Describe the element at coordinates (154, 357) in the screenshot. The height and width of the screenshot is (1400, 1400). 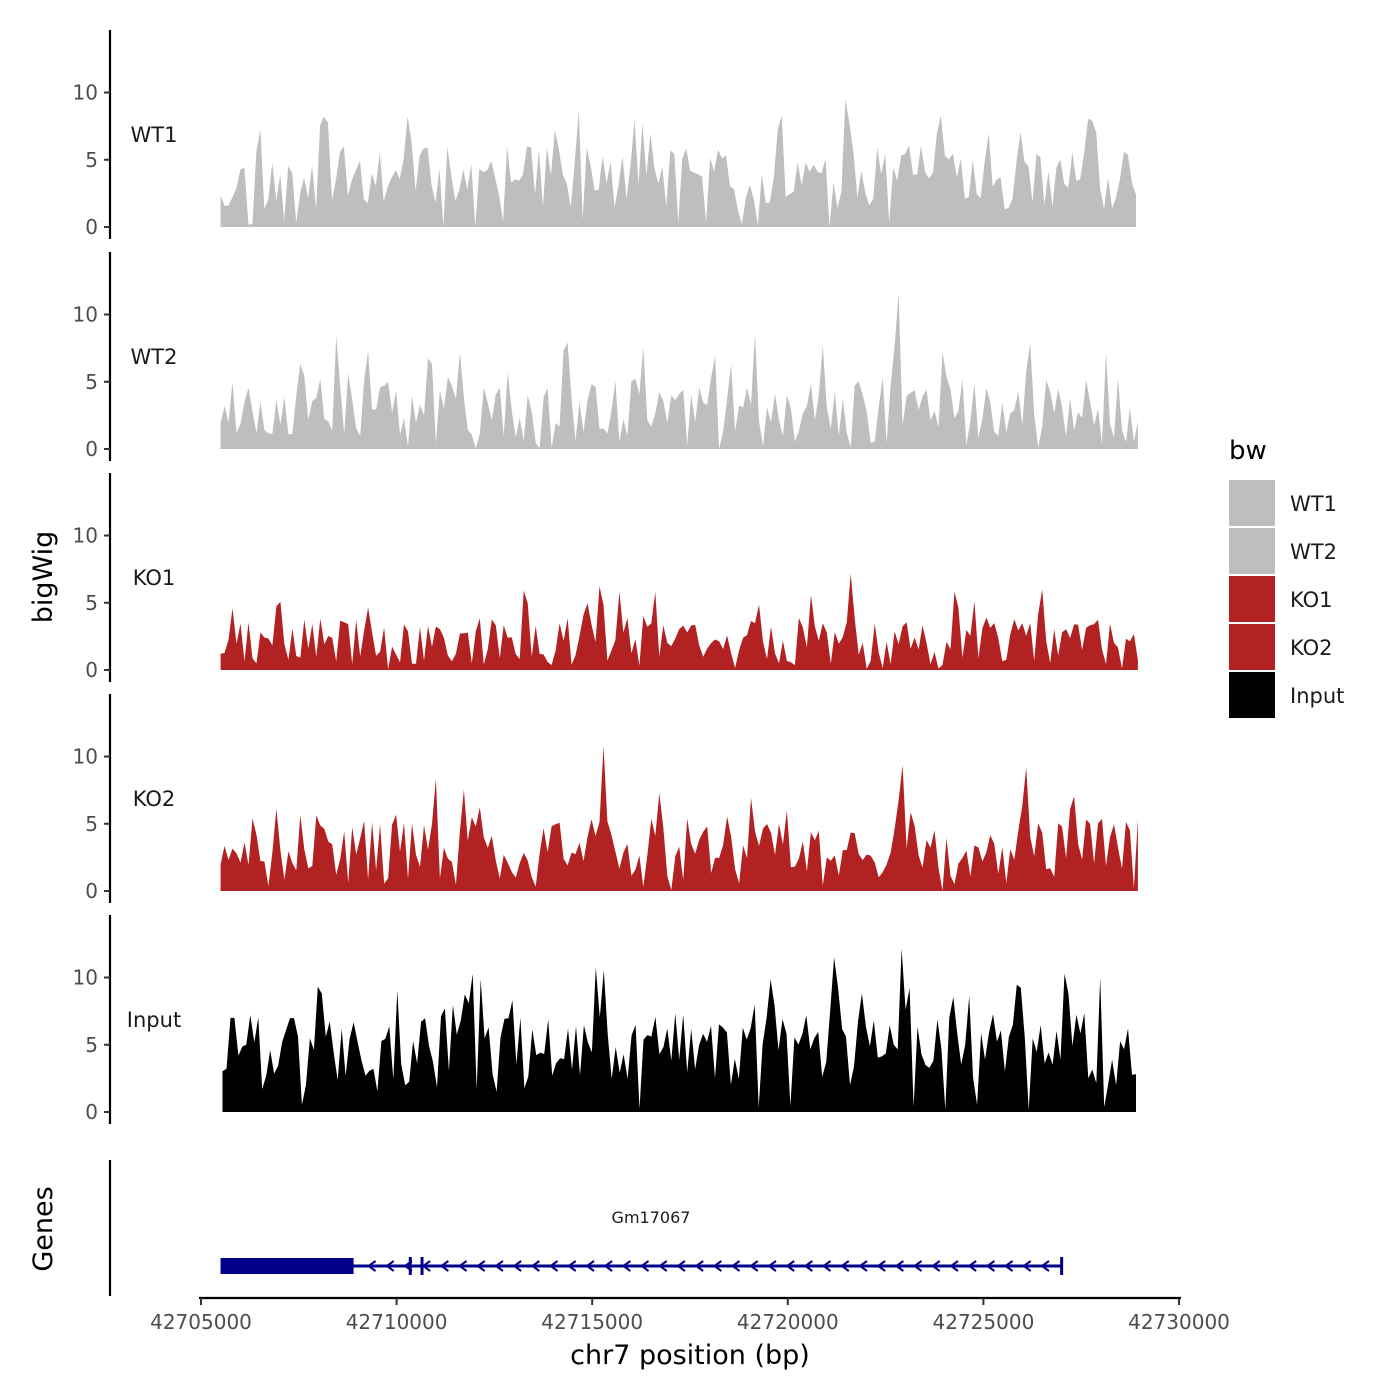
I see `track-label: WT2` at that location.